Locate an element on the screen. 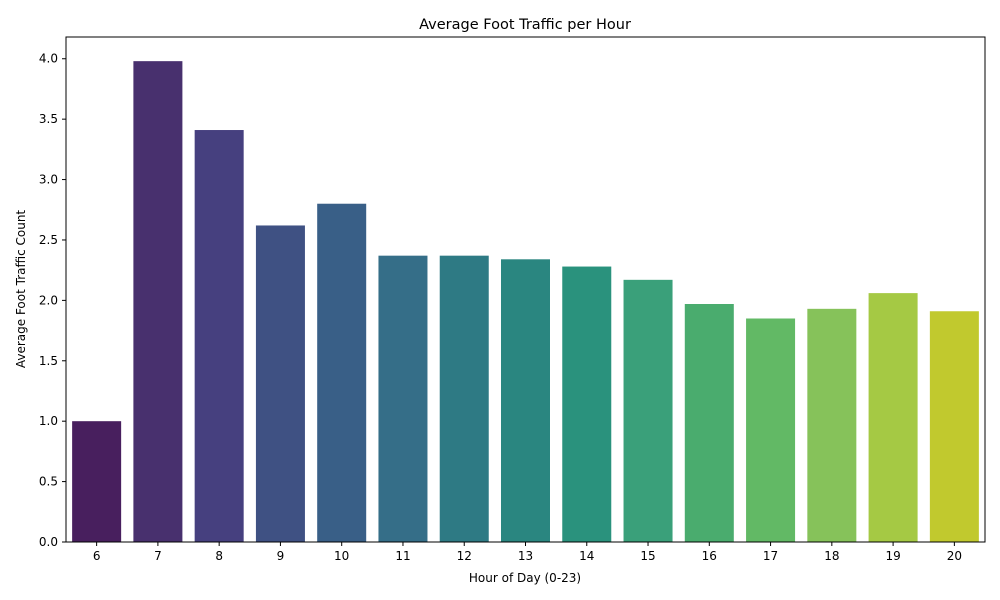 The width and height of the screenshot is (1000, 600). x-tick-label: 10 is located at coordinates (341, 556).